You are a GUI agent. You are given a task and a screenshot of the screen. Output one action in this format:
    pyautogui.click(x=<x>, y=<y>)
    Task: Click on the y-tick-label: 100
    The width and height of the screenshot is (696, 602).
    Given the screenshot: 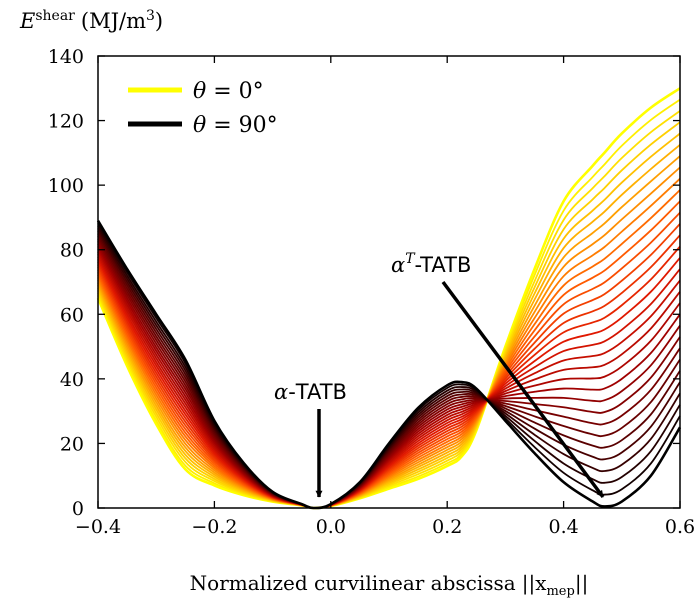 What is the action you would take?
    pyautogui.click(x=66, y=186)
    